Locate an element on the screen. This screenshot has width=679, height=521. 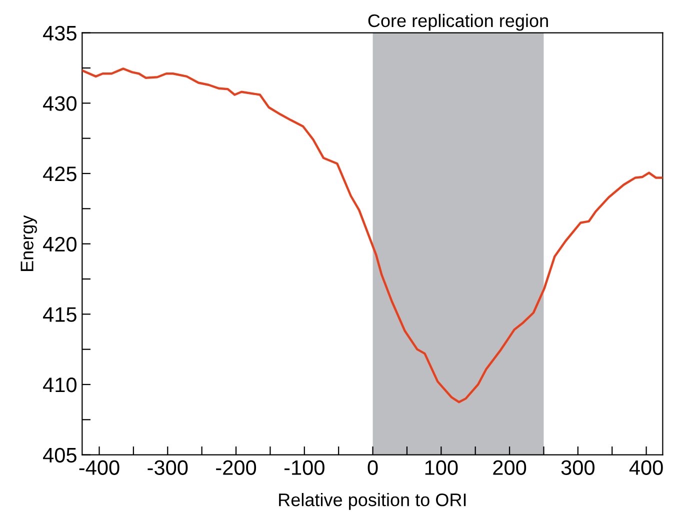
x-tick-label: -100 is located at coordinates (304, 467).